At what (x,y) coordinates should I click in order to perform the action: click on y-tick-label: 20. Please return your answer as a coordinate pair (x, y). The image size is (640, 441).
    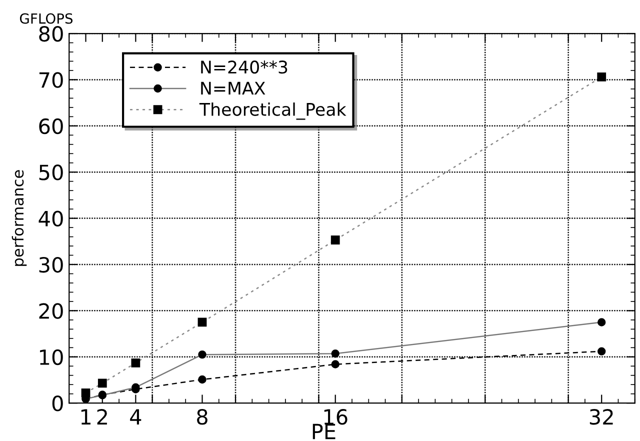
    Looking at the image, I should click on (51, 311).